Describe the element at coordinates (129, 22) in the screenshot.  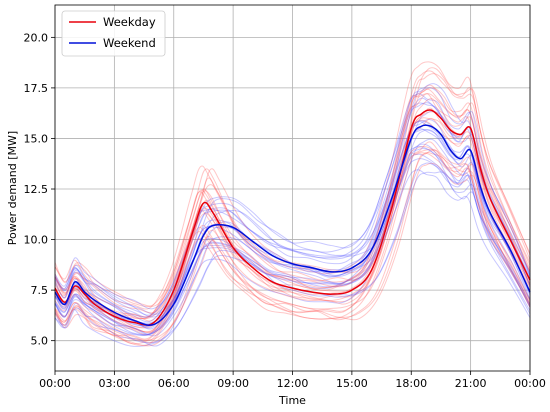
I see `legend-label-weekday: Weekday` at that location.